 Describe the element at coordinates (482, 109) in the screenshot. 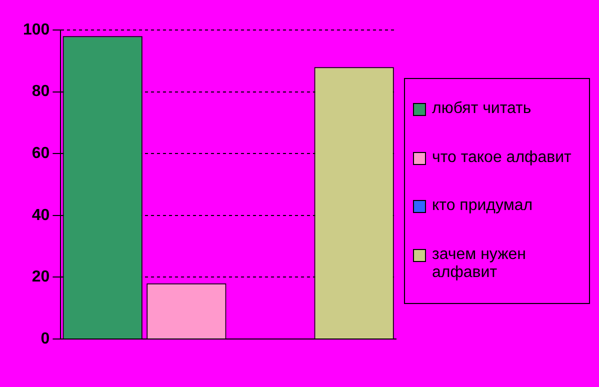

I see `legend-label: любят читать` at that location.